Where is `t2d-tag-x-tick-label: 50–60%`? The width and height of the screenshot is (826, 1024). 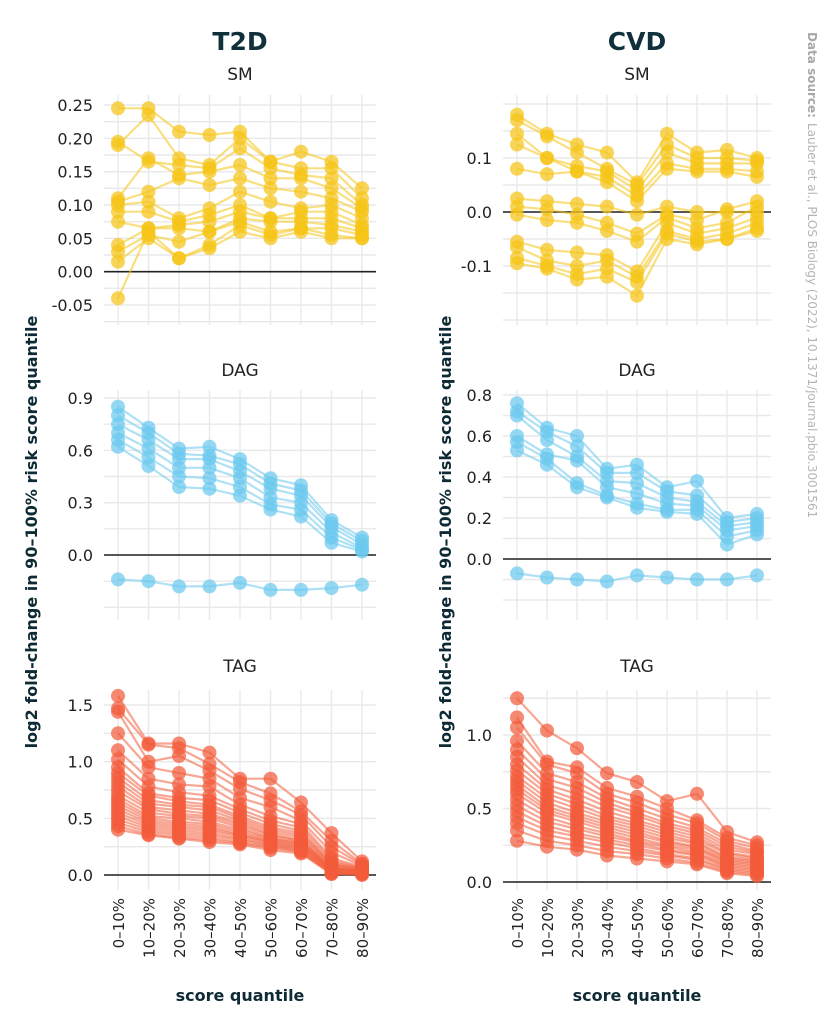
t2d-tag-x-tick-label: 50–60% is located at coordinates (272, 928).